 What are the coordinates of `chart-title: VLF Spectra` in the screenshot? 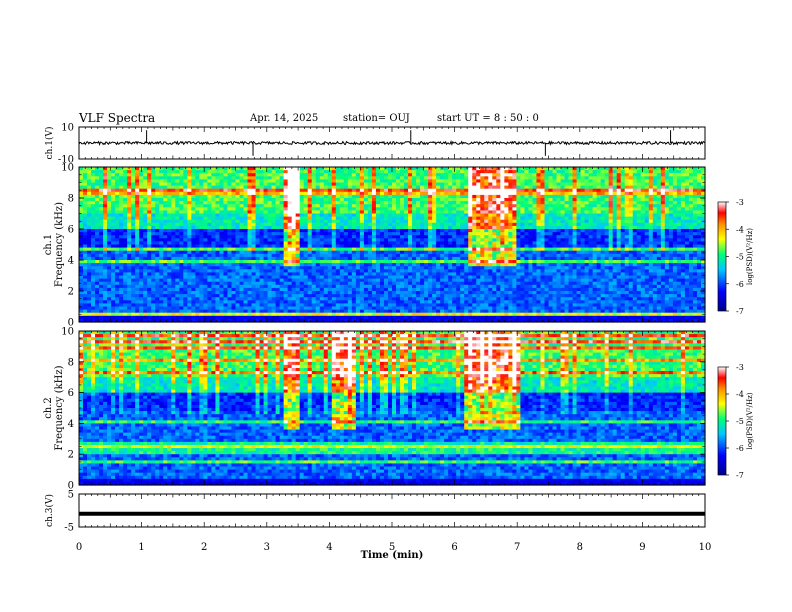 It's located at (117, 118).